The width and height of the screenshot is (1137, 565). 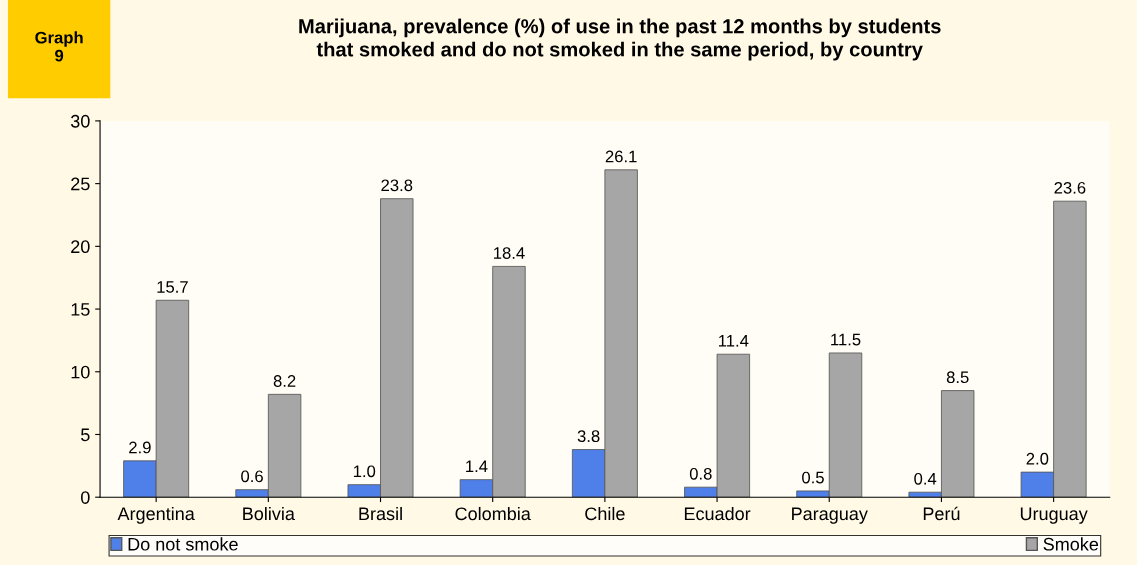 What do you see at coordinates (80, 184) in the screenshot?
I see `y-tick-label: 25` at bounding box center [80, 184].